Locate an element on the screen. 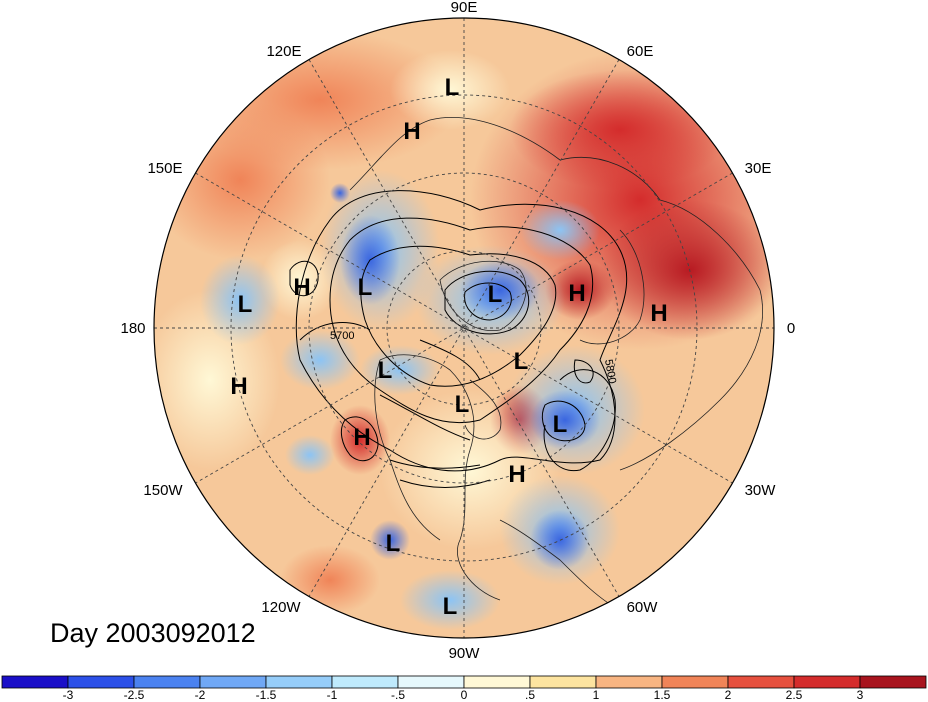 The image size is (928, 702). lon-label-0: 0 is located at coordinates (791, 328).